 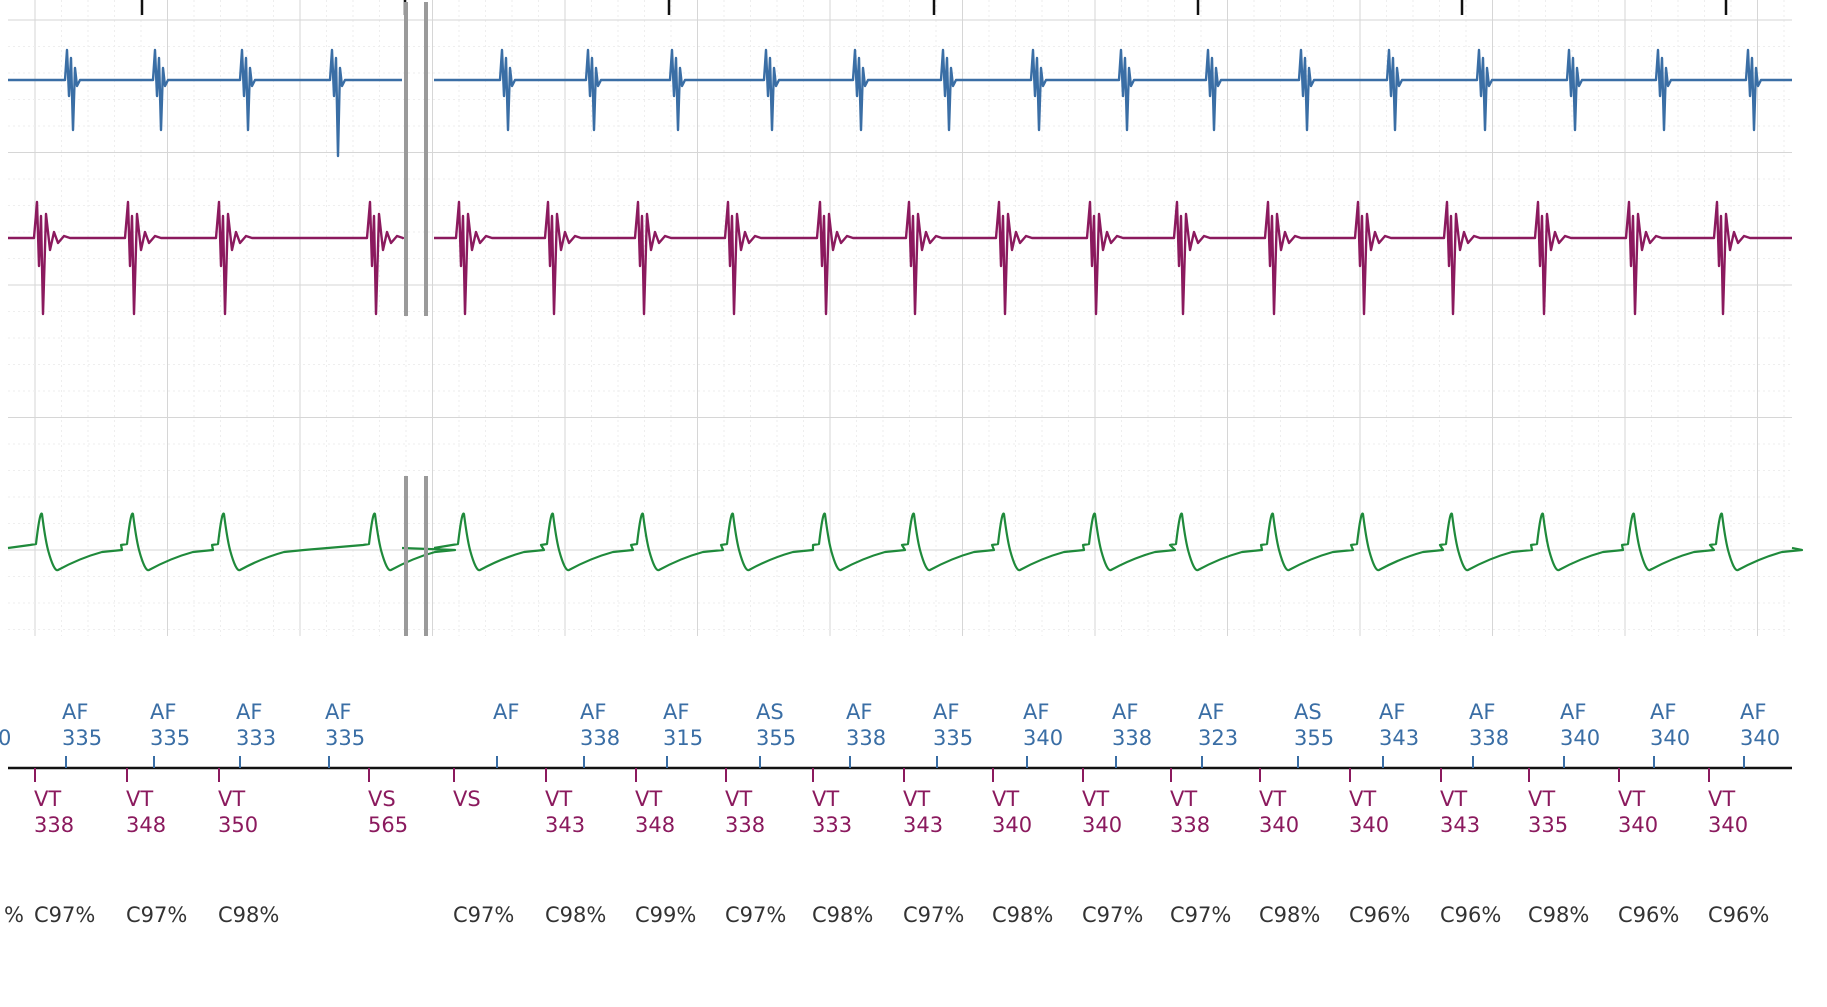 I want to click on atrial-trace, so click(x=900, y=103).